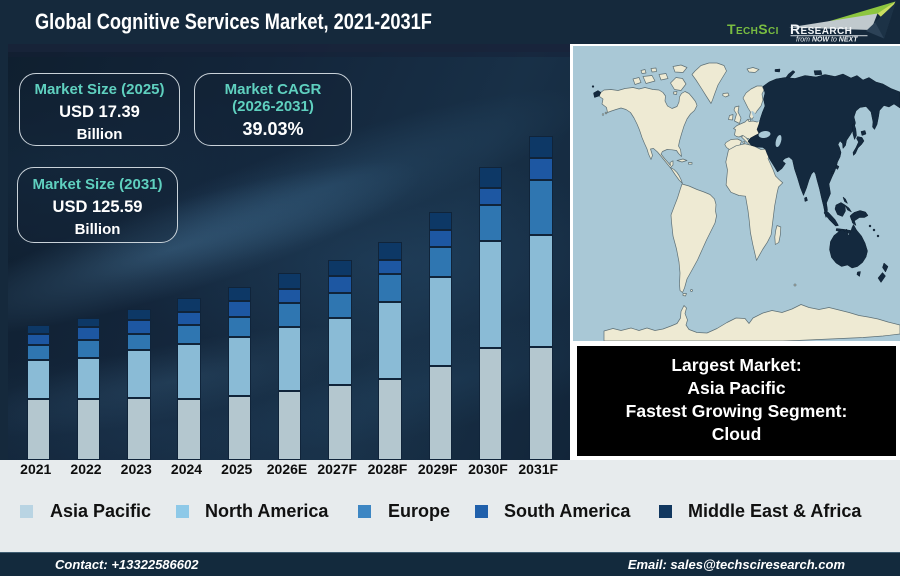  What do you see at coordinates (753, 29) in the screenshot?
I see `svg-text: TechSci` at bounding box center [753, 29].